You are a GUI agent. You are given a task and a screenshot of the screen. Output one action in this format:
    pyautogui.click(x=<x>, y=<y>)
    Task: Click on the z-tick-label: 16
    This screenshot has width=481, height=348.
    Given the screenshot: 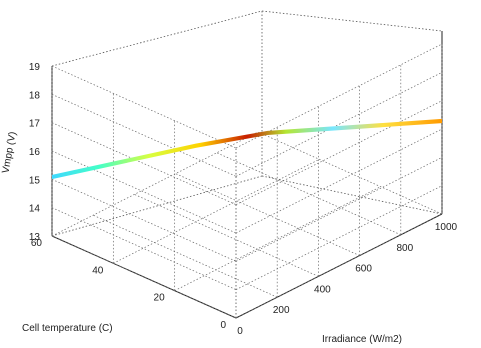 What is the action you would take?
    pyautogui.click(x=35, y=152)
    